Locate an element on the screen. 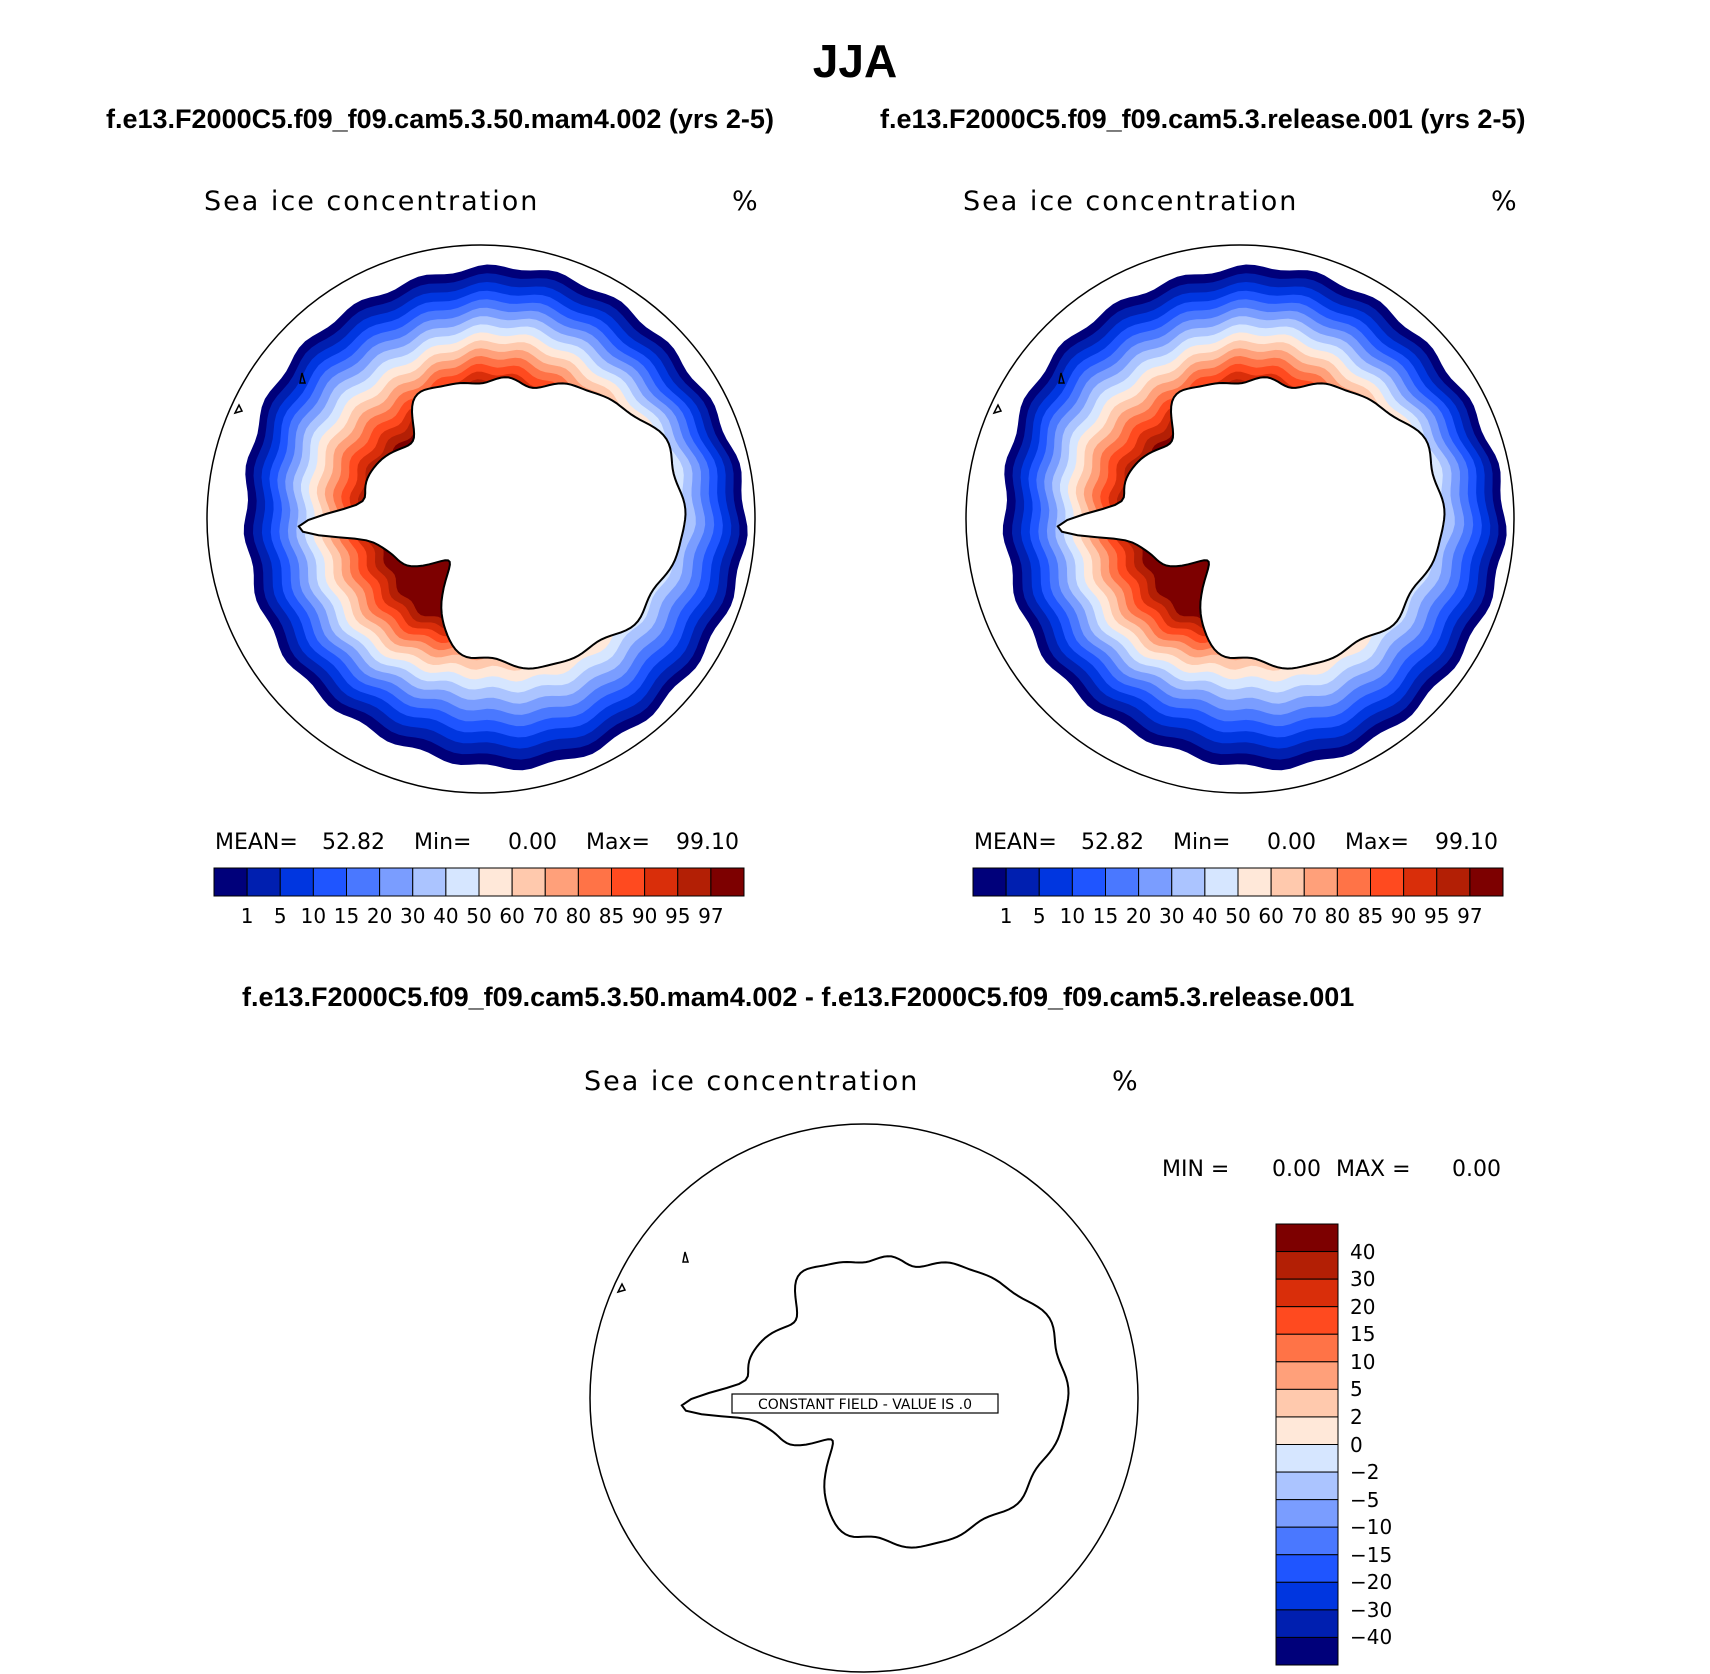 The image size is (1710, 1674). panel2-min-value: 0.00 is located at coordinates (1291, 842).